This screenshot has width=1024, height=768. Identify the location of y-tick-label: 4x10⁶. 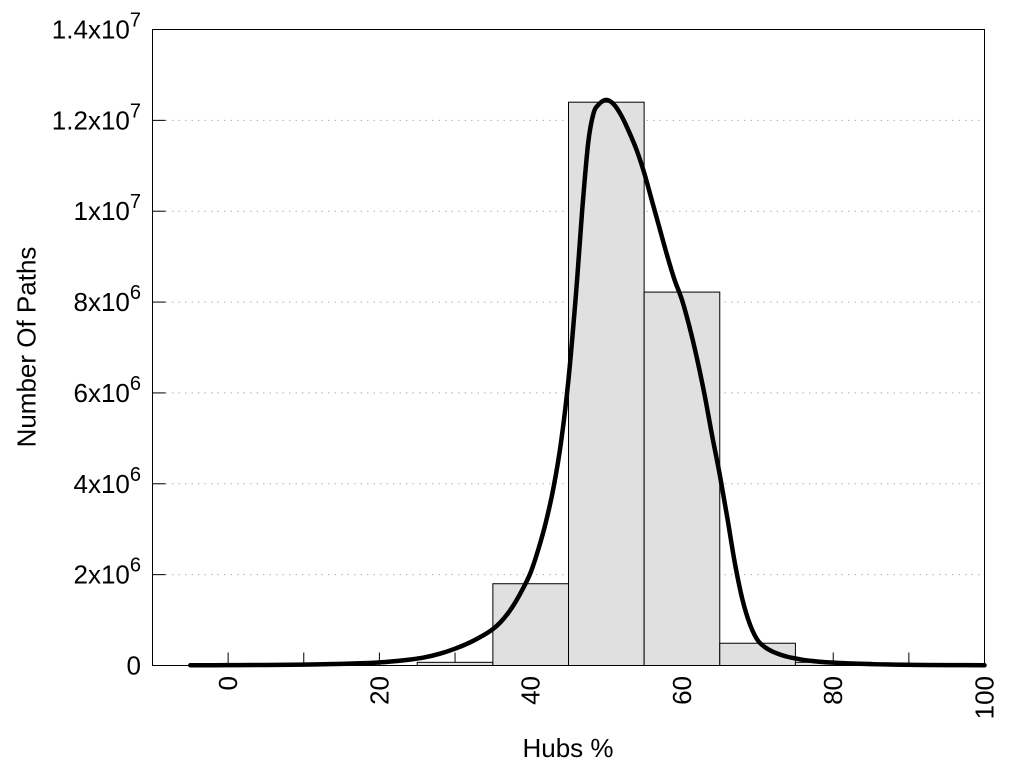
(107, 481).